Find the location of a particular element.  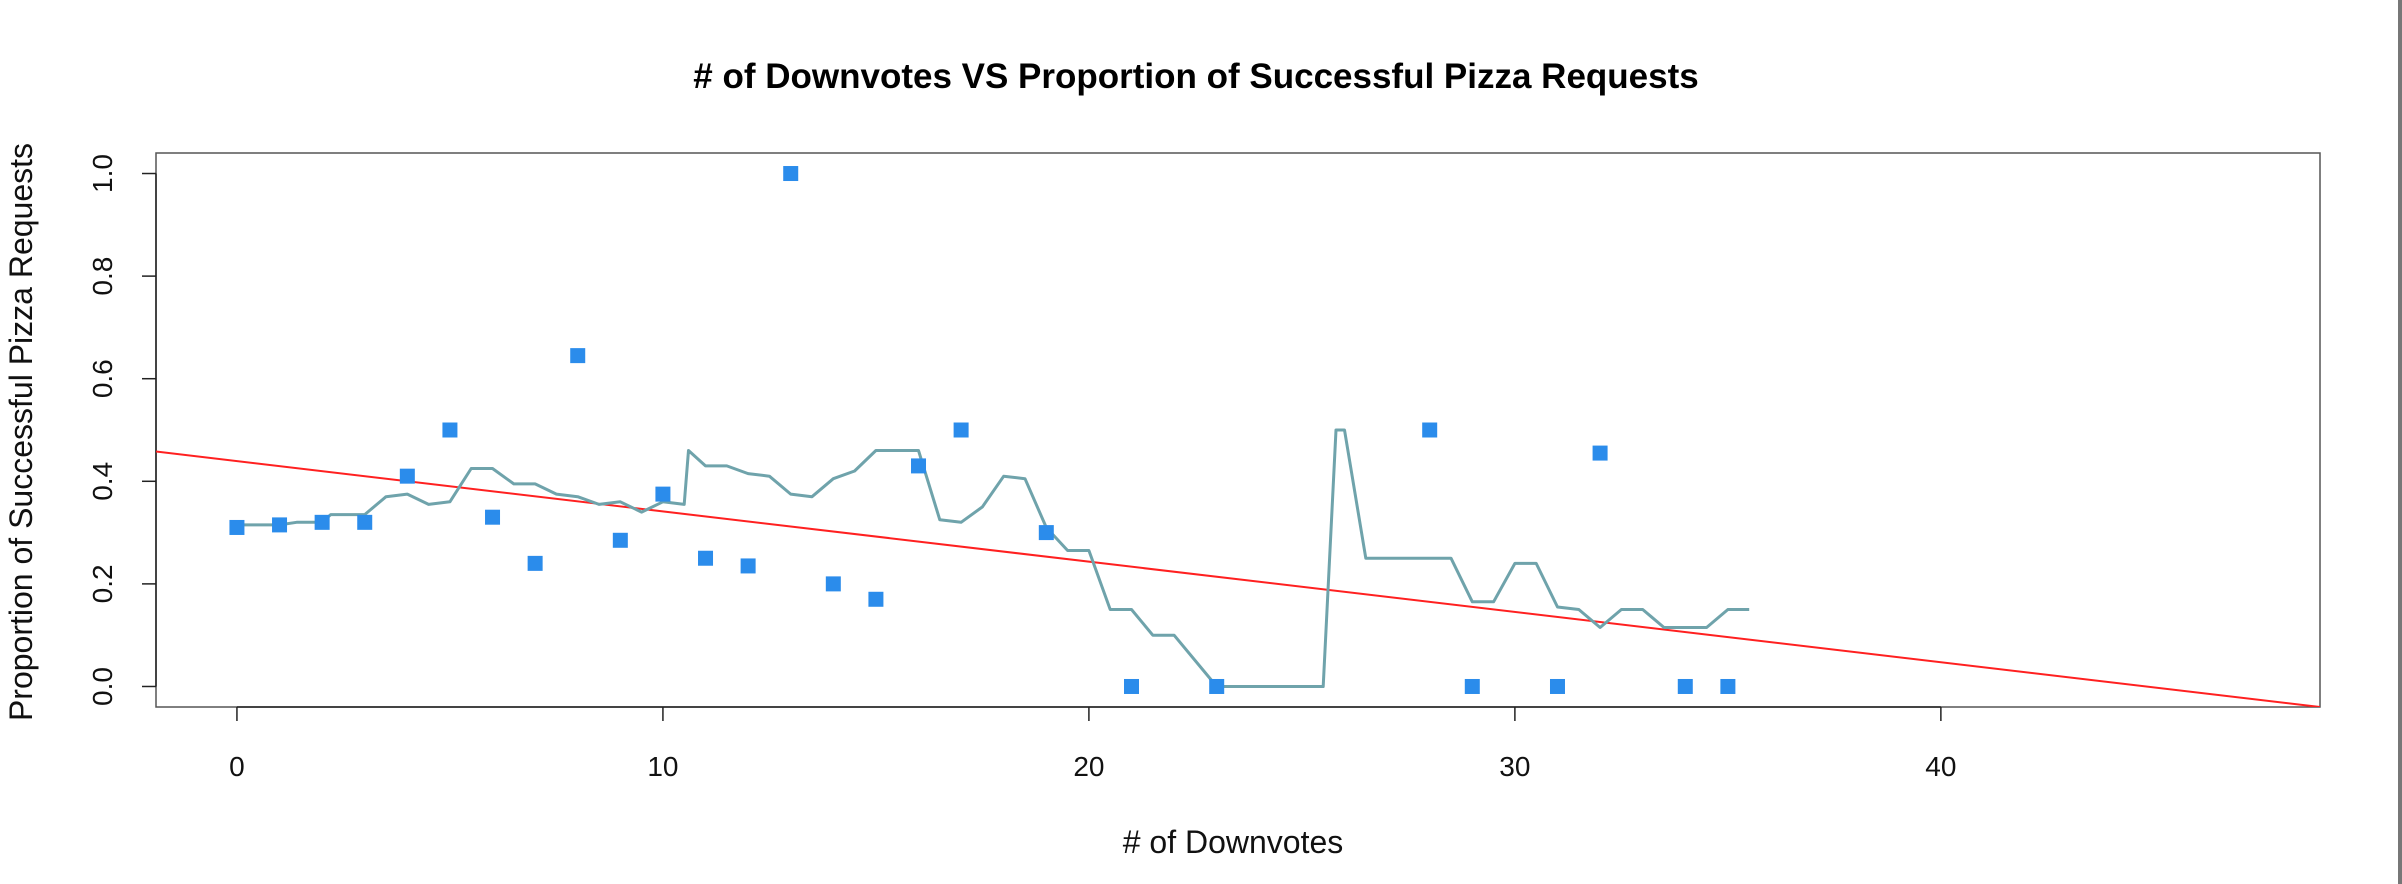

x-axis-label: # of Downvotes is located at coordinates (1233, 842).